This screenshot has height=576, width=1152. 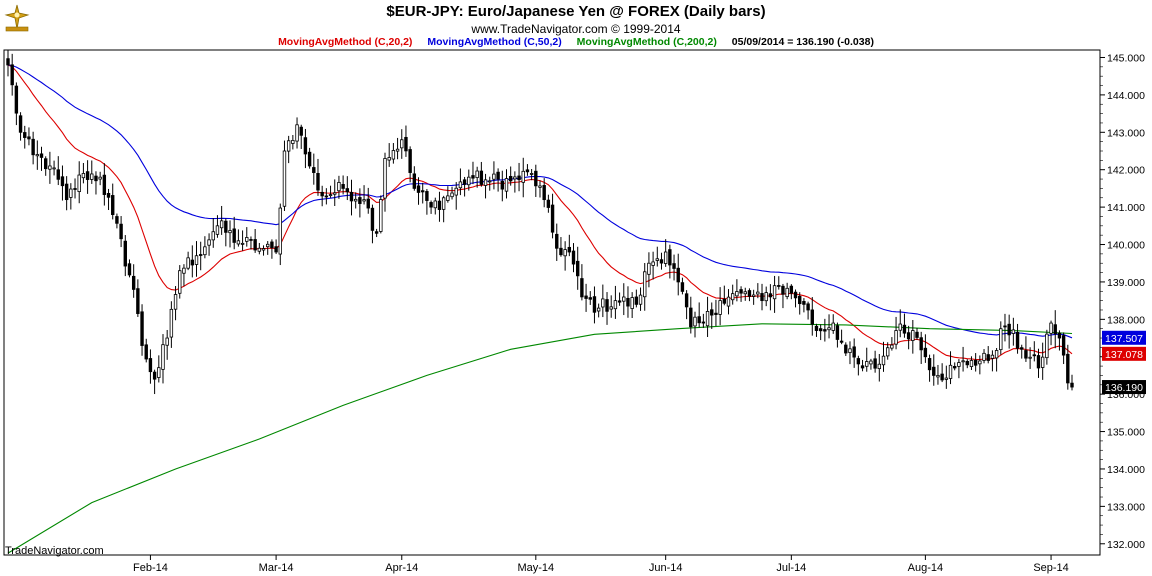 I want to click on x-tick-label: Apr-14, so click(x=401, y=568).